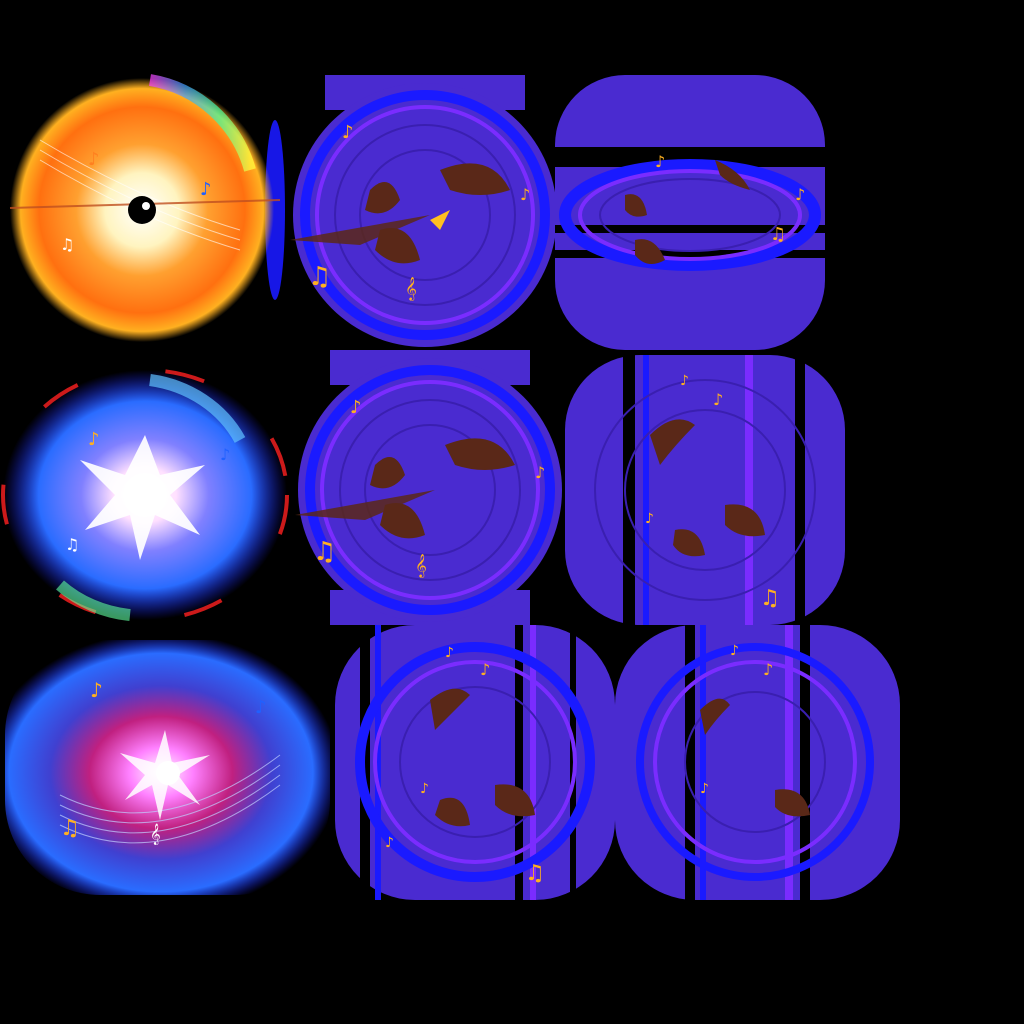 This screenshot has width=1024, height=1024. I want to click on disc-banded-graphic: ♪ ♪ ♫, so click(690, 212).